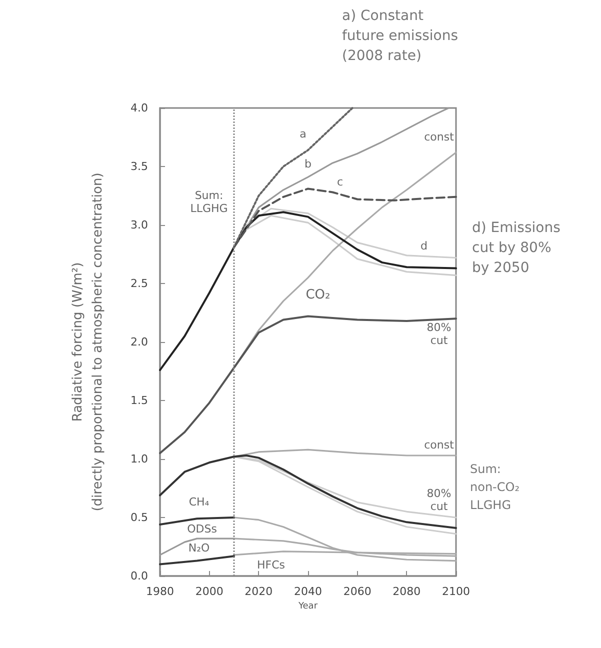  Describe the element at coordinates (160, 591) in the screenshot. I see `x-tick-label: 1980` at that location.